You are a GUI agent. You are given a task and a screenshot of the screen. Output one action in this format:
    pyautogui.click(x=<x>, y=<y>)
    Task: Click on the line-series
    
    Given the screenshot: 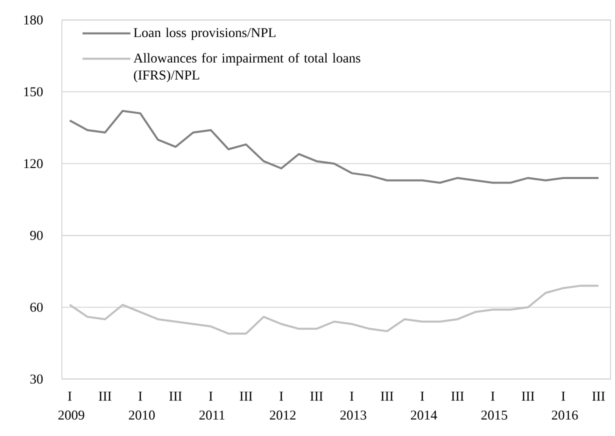 What is the action you would take?
    pyautogui.click(x=334, y=309)
    